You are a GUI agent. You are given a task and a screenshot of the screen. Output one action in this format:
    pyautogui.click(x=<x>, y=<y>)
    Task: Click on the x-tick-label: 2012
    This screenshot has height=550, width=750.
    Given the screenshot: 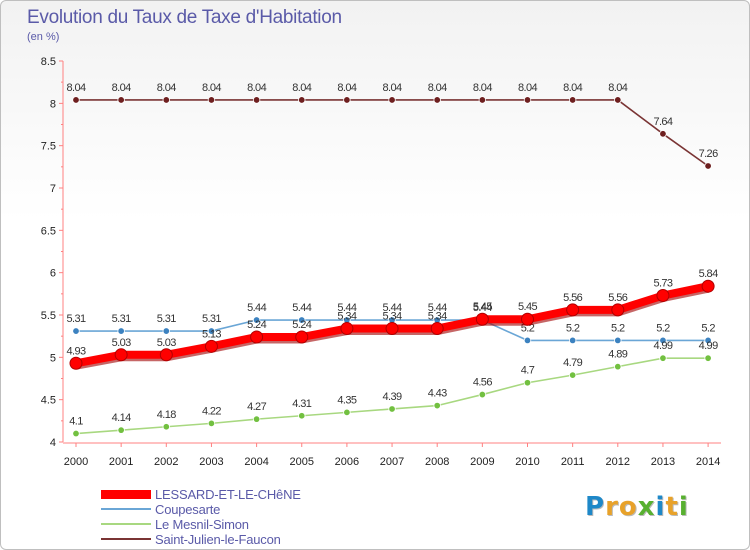 What is the action you would take?
    pyautogui.click(x=618, y=462)
    